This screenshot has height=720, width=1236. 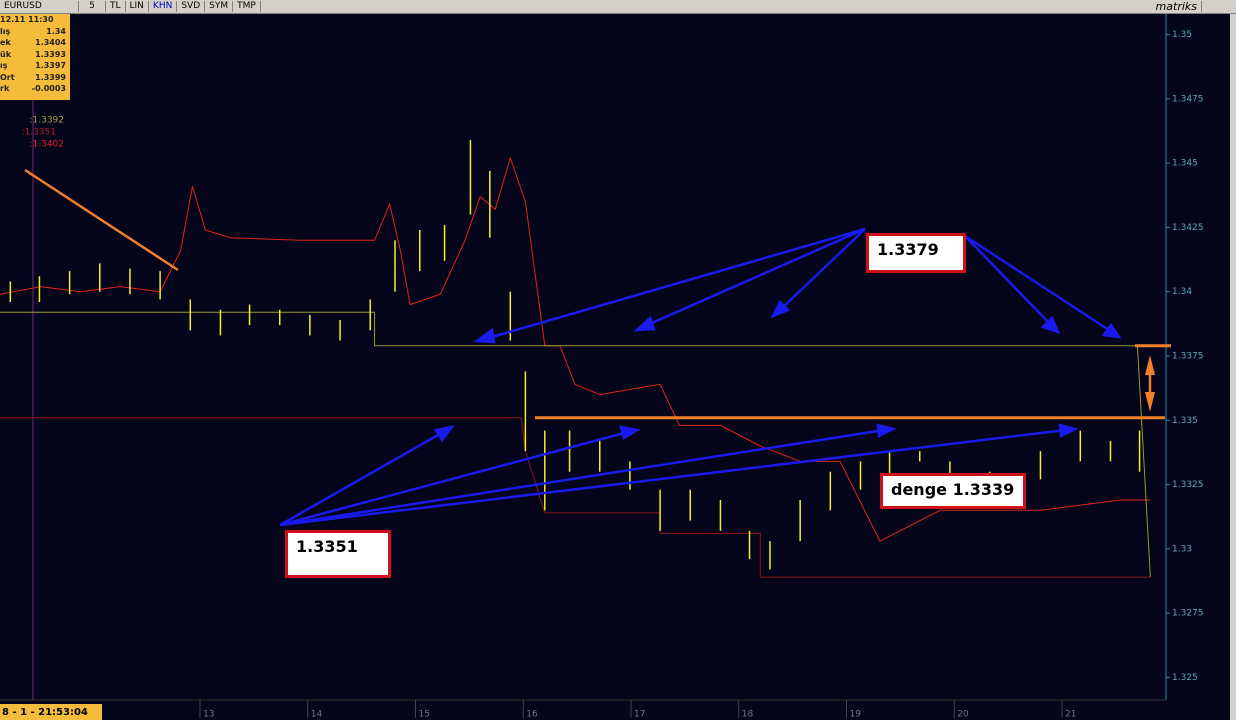 I want to click on info-row: ük 1.3393, so click(x=35, y=55).